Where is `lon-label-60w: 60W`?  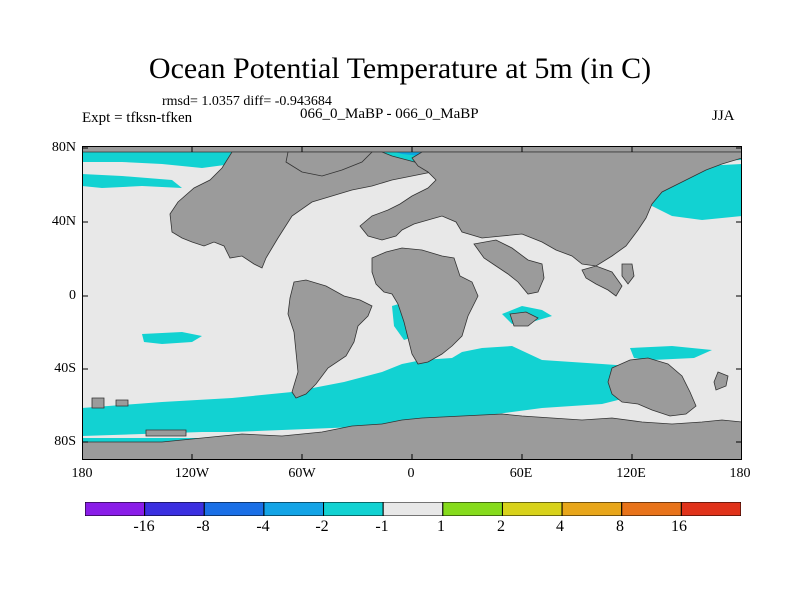 lon-label-60w: 60W is located at coordinates (302, 473).